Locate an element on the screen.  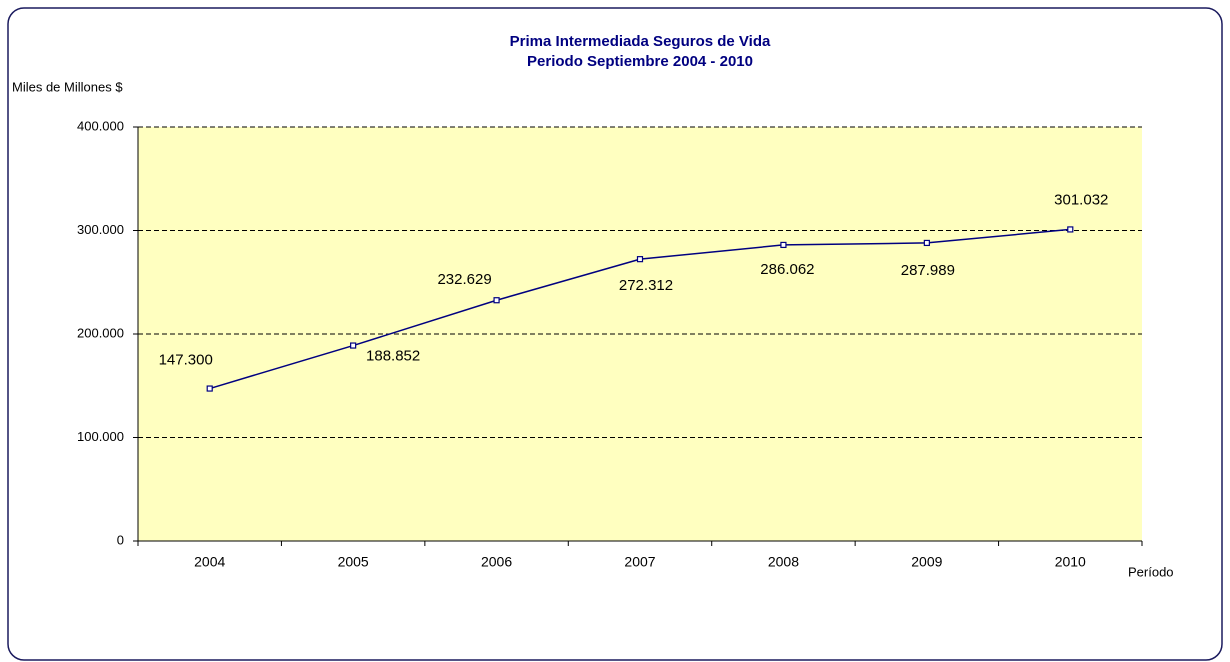
data-label: 147.300 is located at coordinates (186, 360).